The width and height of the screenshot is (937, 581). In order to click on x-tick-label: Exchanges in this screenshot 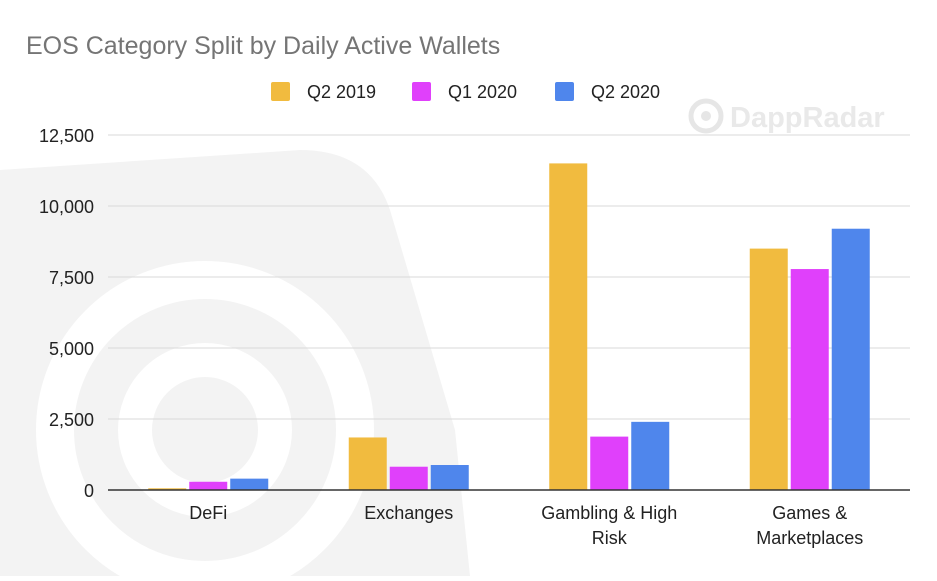, I will do `click(408, 513)`.